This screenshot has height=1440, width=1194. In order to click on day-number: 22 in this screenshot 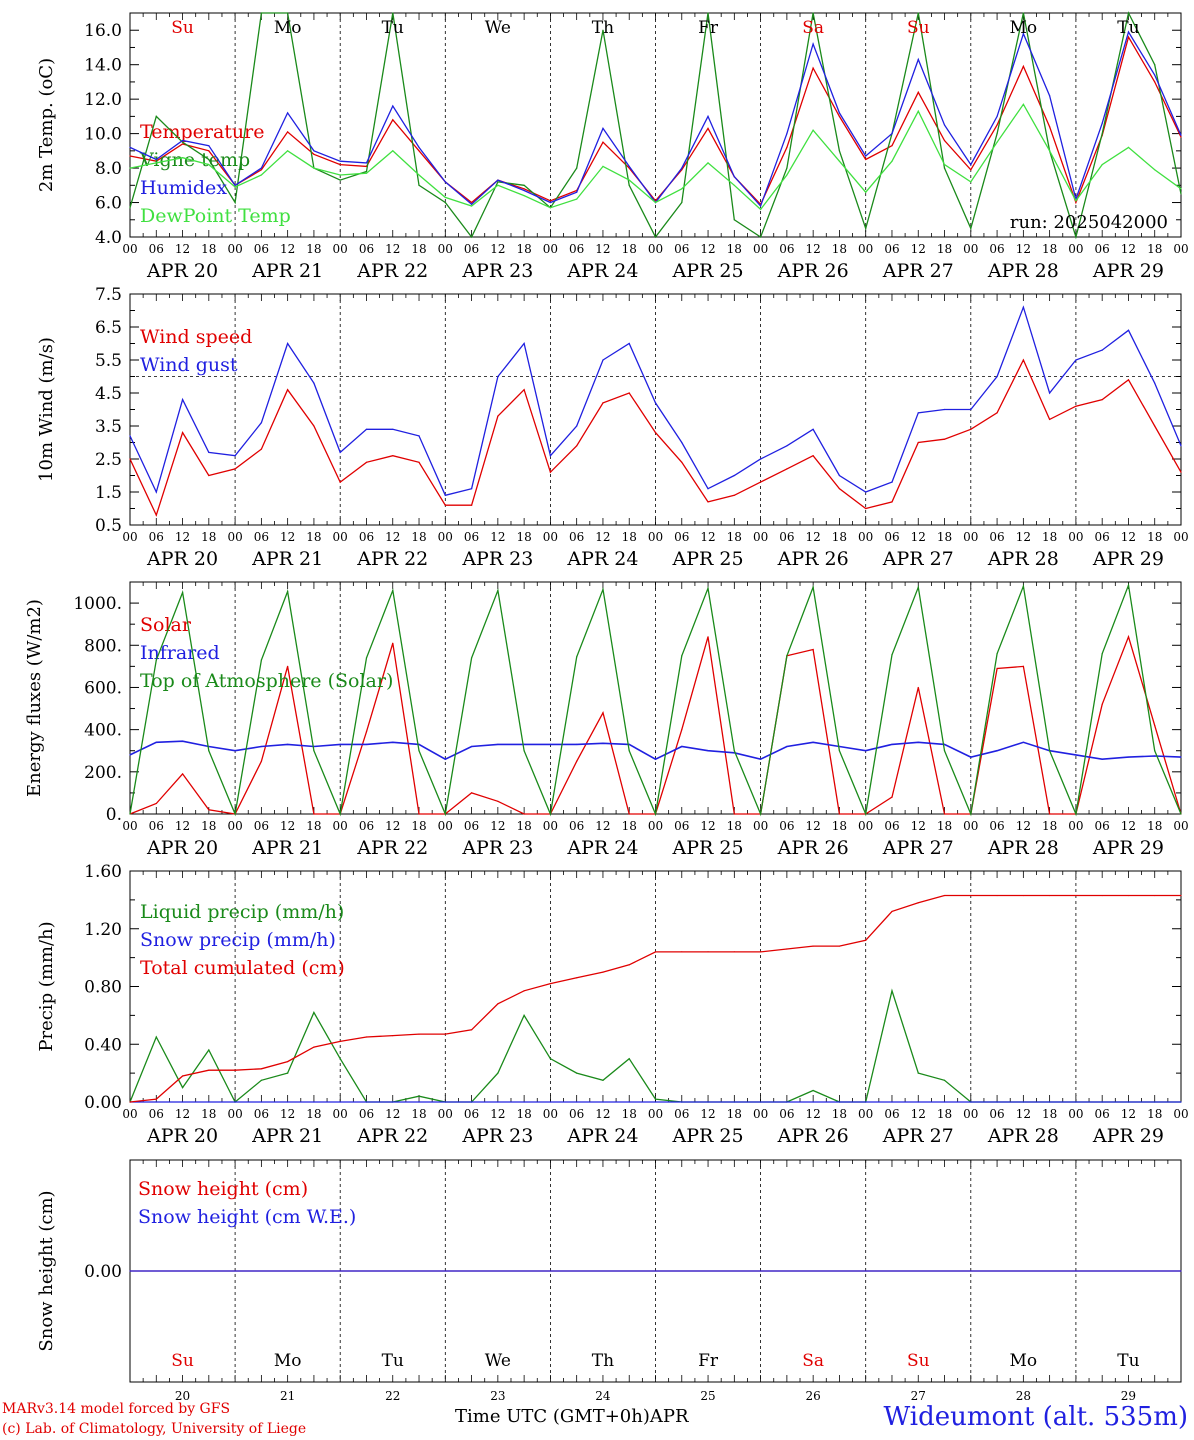, I will do `click(392, 1396)`.